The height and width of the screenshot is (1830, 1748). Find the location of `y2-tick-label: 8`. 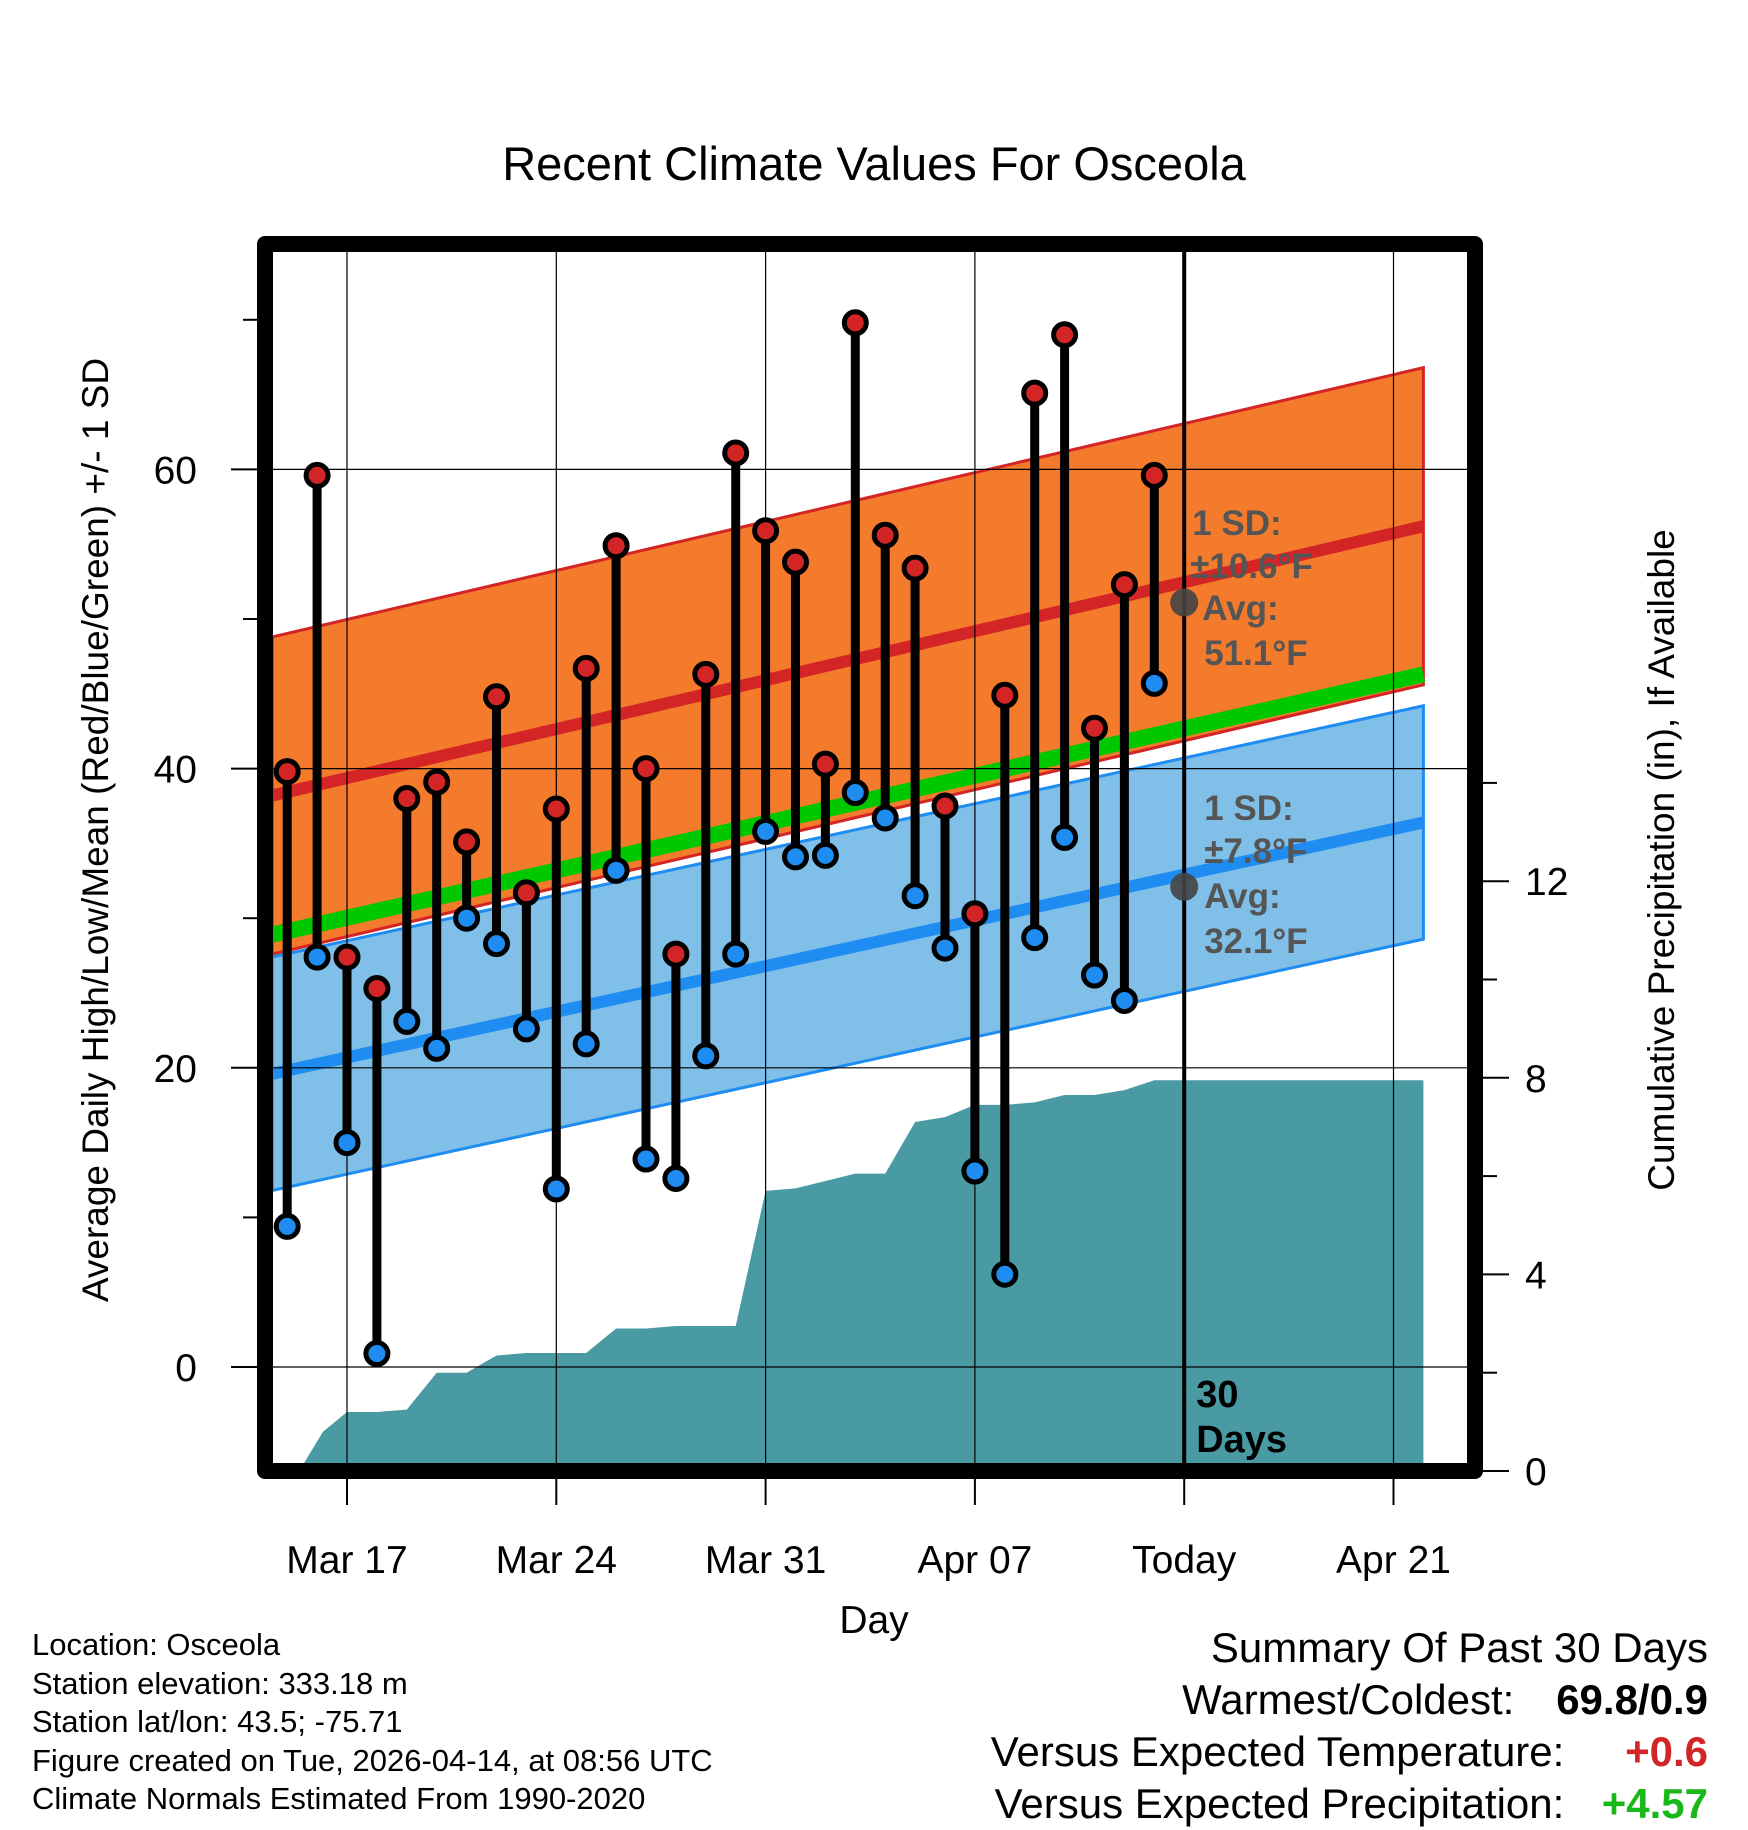

y2-tick-label: 8 is located at coordinates (1536, 1079).